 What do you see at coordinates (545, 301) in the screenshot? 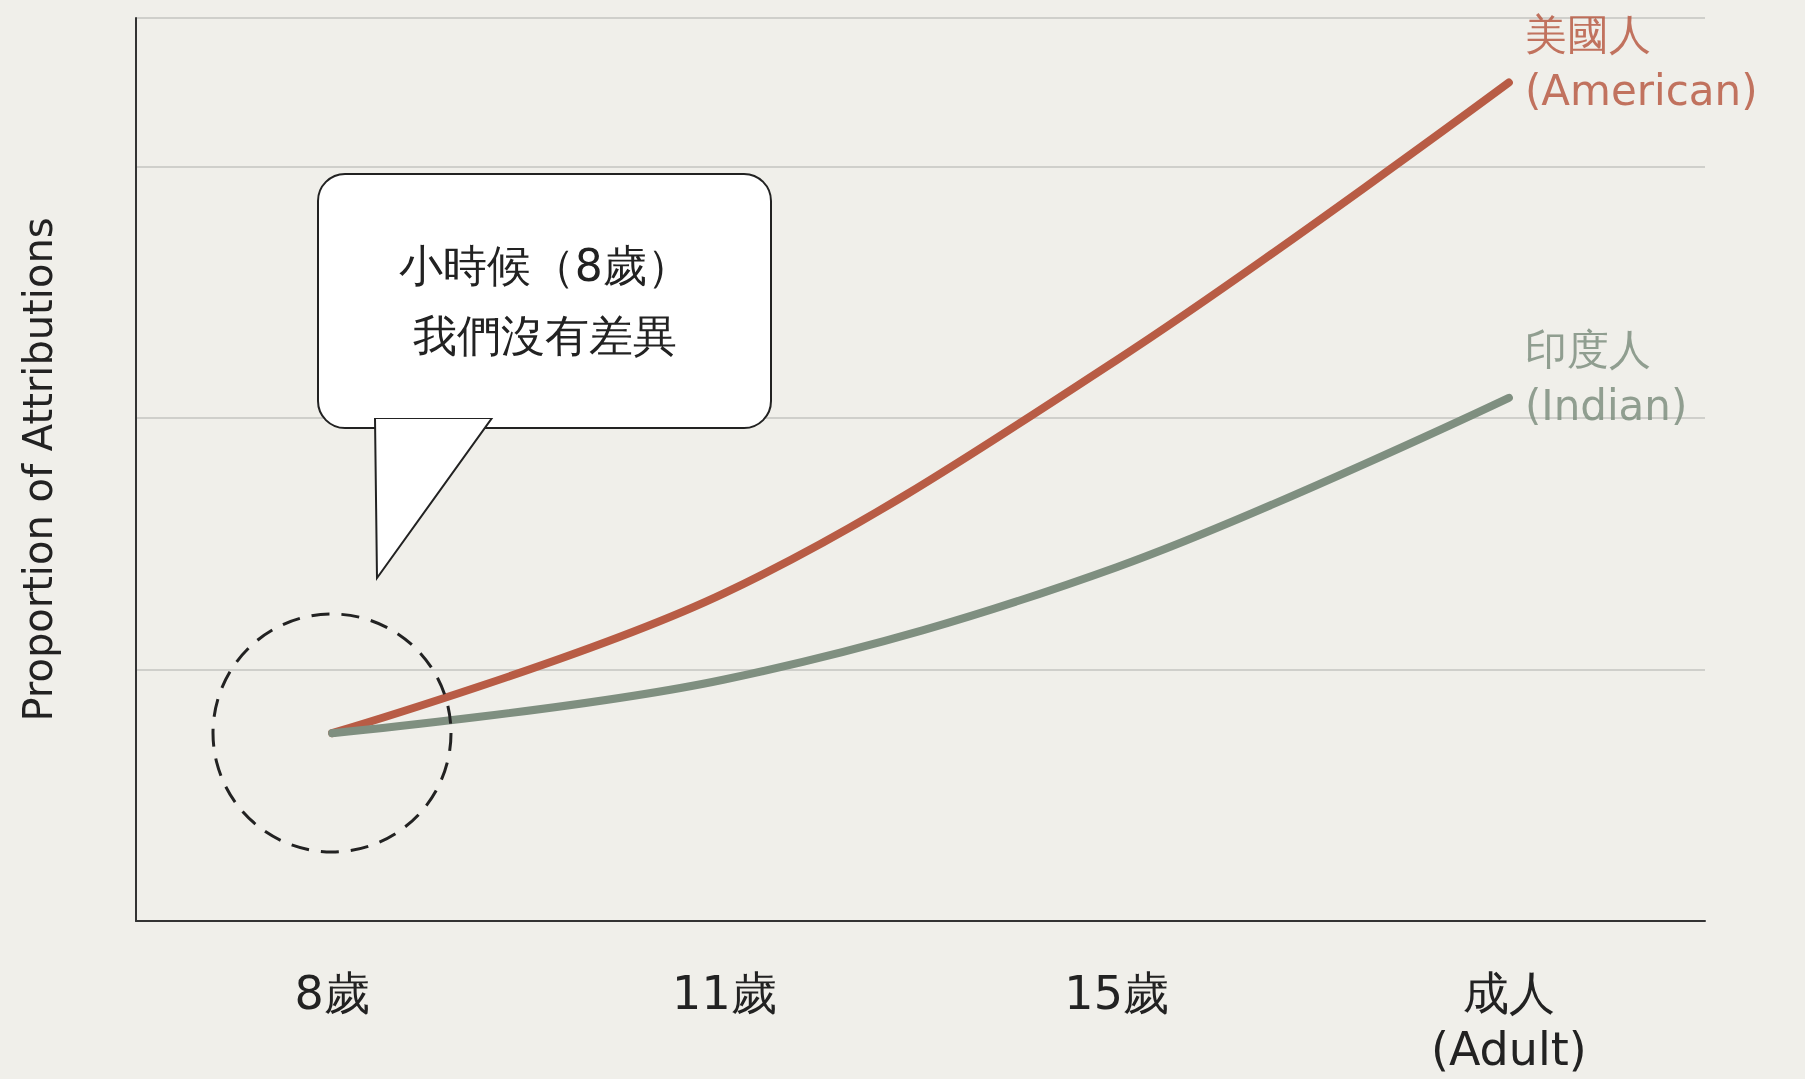
I see `annotation: 小時候（8歲）我們沒有差異` at bounding box center [545, 301].